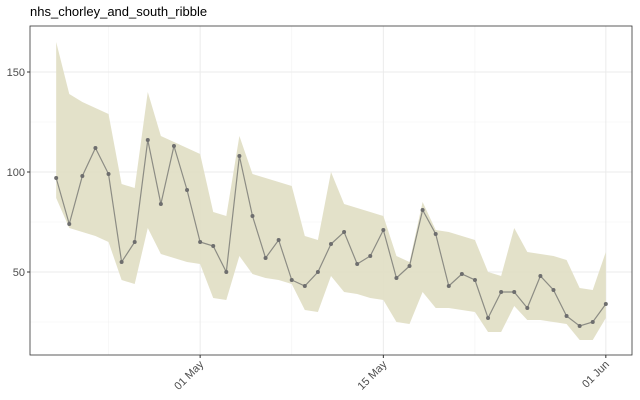  What do you see at coordinates (372, 375) in the screenshot?
I see `x-tick-label: 15 May` at bounding box center [372, 375].